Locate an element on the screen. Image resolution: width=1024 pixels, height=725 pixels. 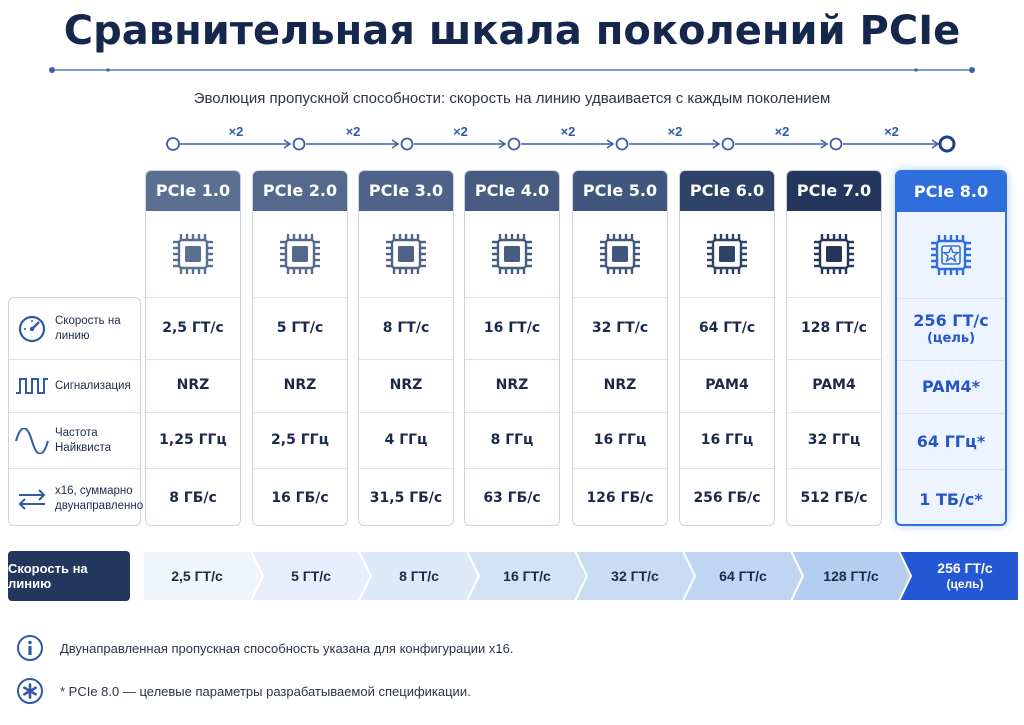
generation-header: PCIe 1.0 is located at coordinates (193, 191).